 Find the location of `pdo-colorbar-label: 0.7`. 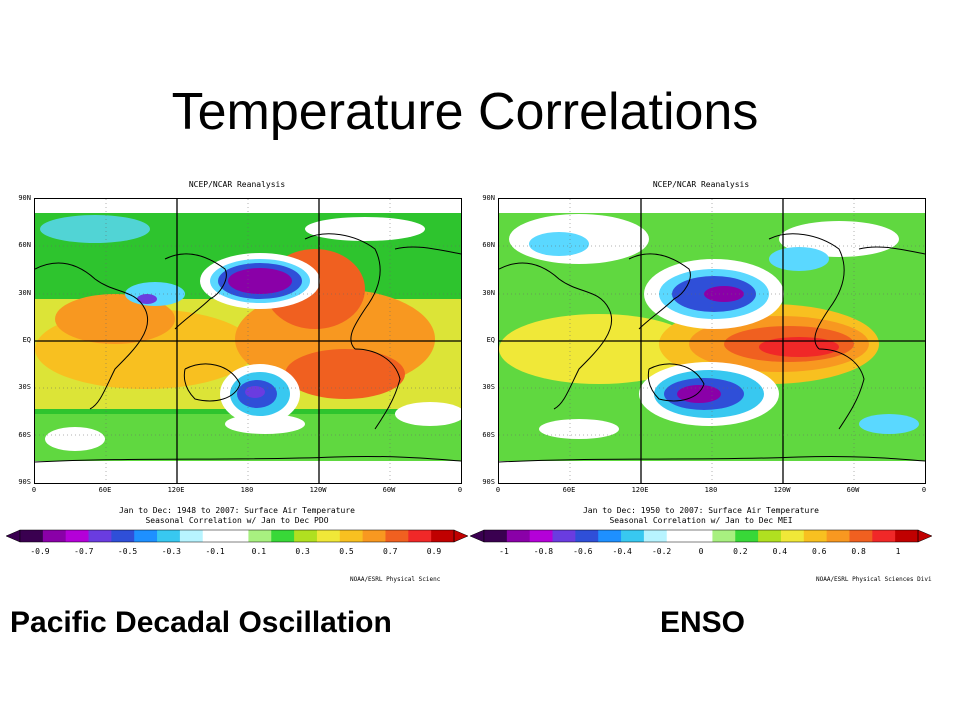

pdo-colorbar-label: 0.7 is located at coordinates (390, 551).